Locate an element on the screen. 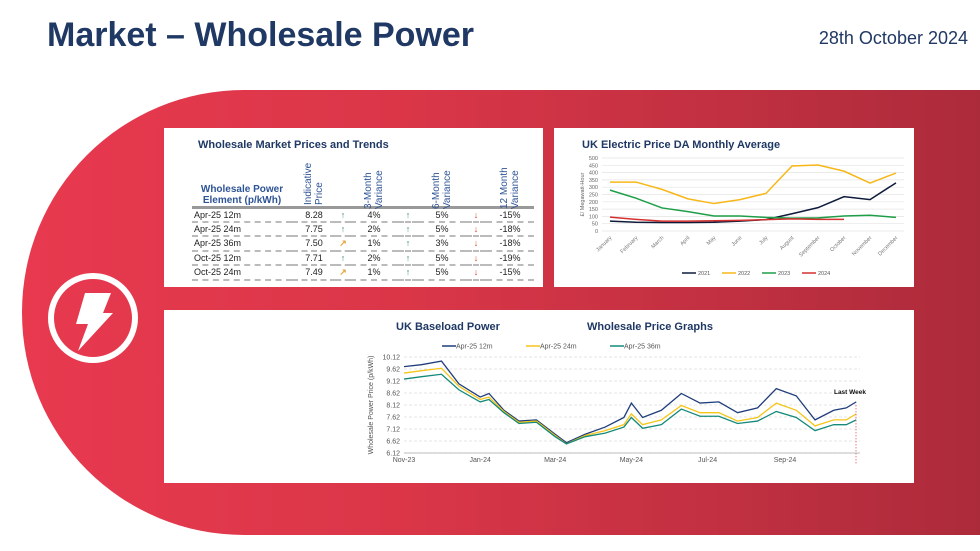 The width and height of the screenshot is (980, 551). report-date: 28th October 2024 is located at coordinates (893, 38).